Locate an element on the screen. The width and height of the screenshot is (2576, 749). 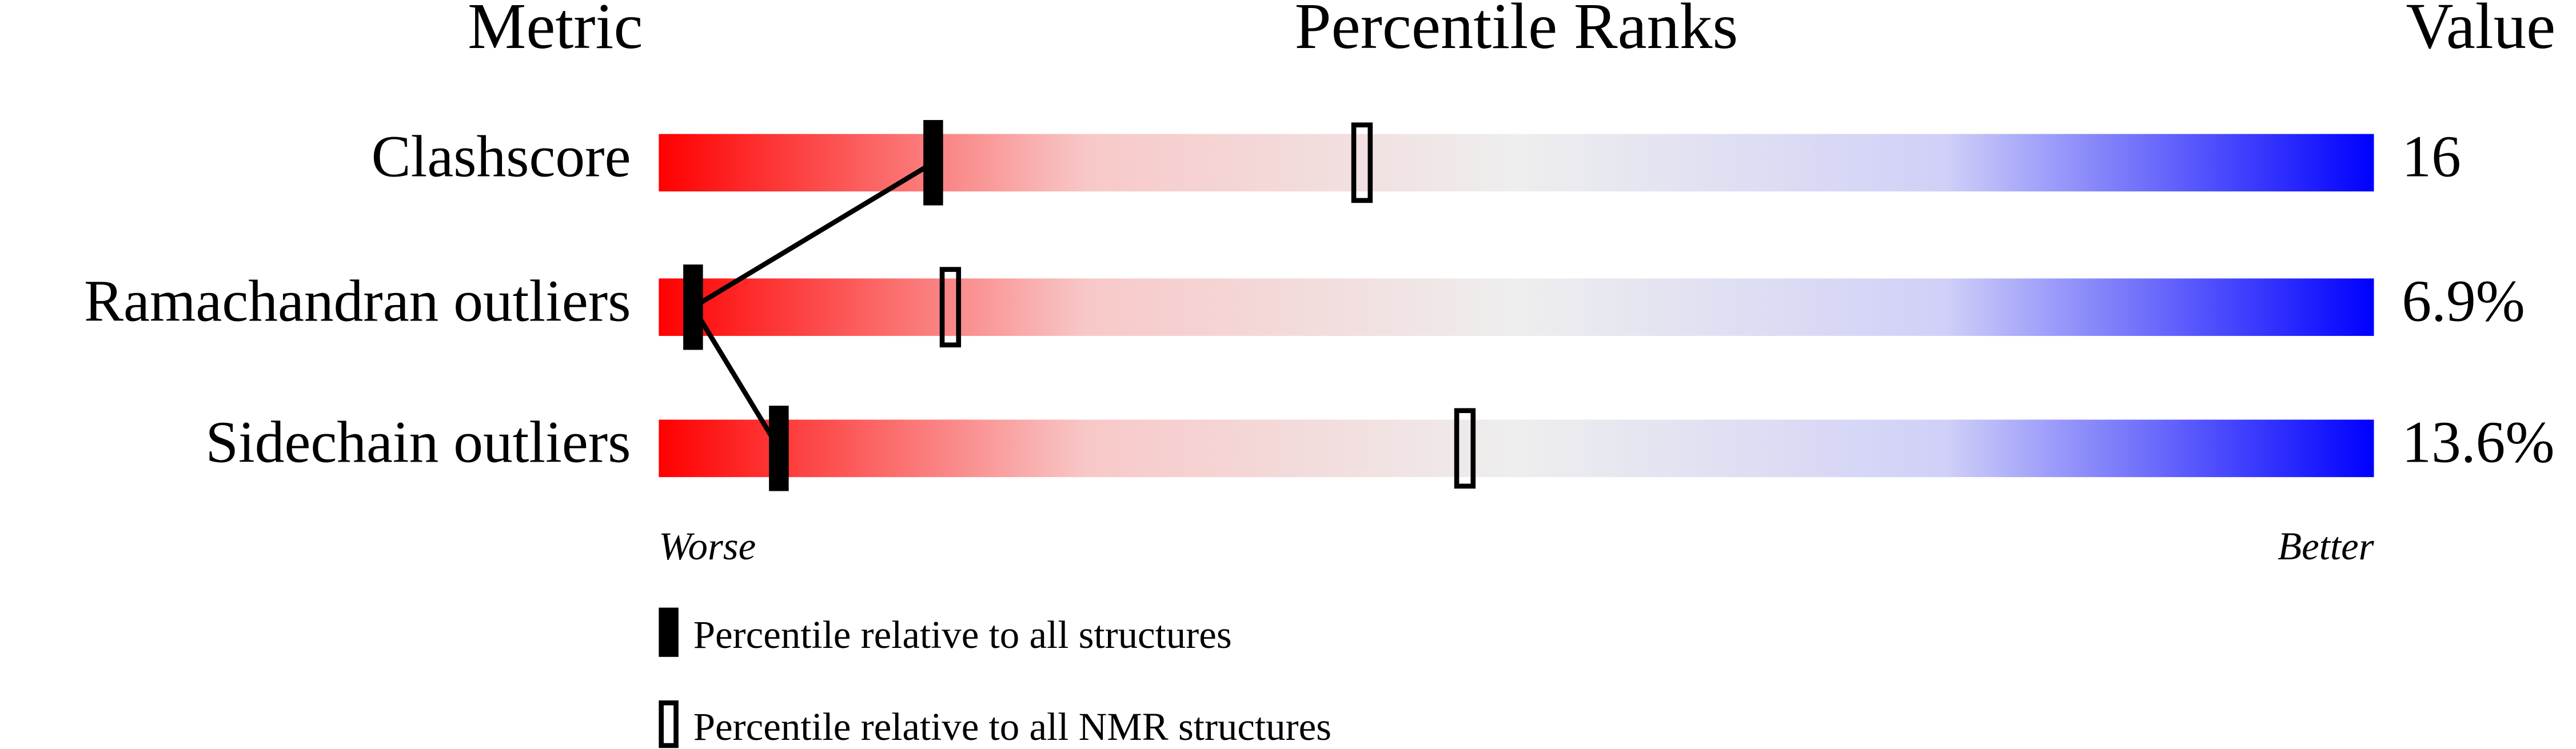
header-metric: Metric is located at coordinates (555, 31).